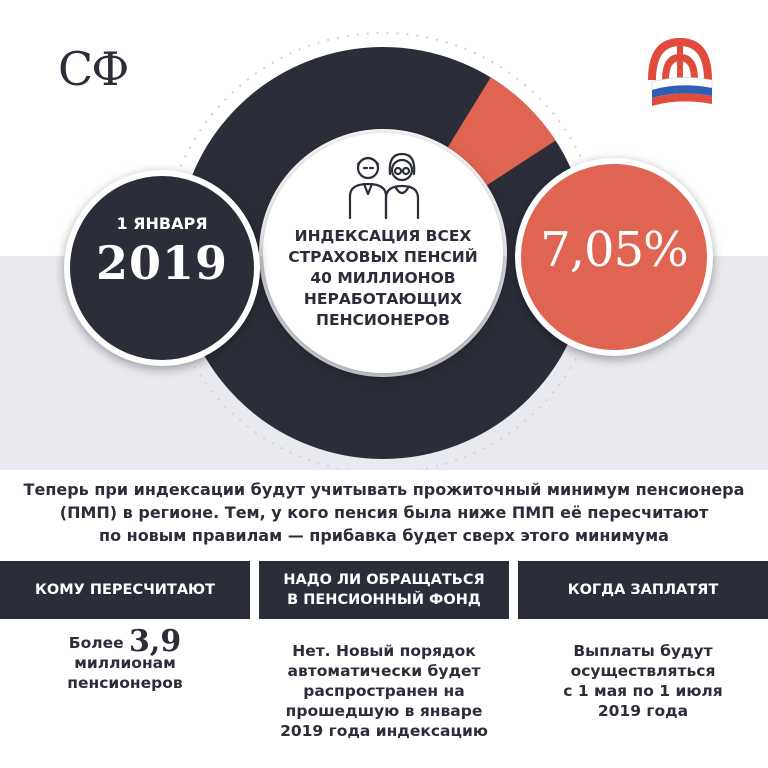 This screenshot has width=768, height=768. I want to click on center-circle, so click(383, 253).